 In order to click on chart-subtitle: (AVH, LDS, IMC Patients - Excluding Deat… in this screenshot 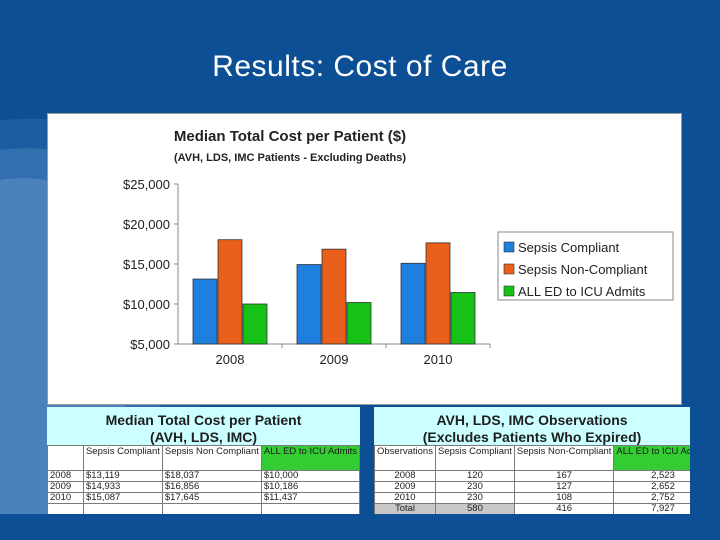, I will do `click(290, 158)`.